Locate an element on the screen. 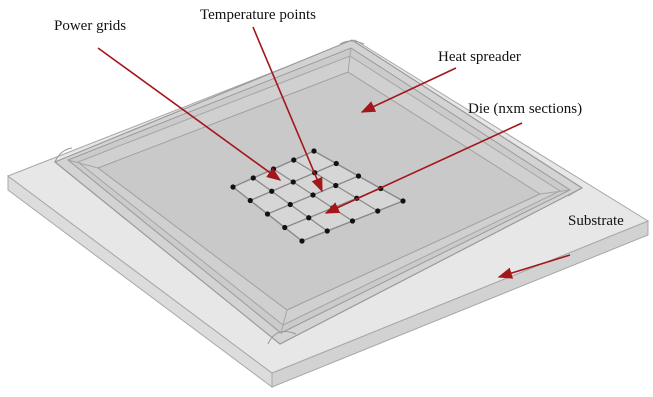 This screenshot has width=653, height=397. label-power-grids: Power grids is located at coordinates (90, 26).